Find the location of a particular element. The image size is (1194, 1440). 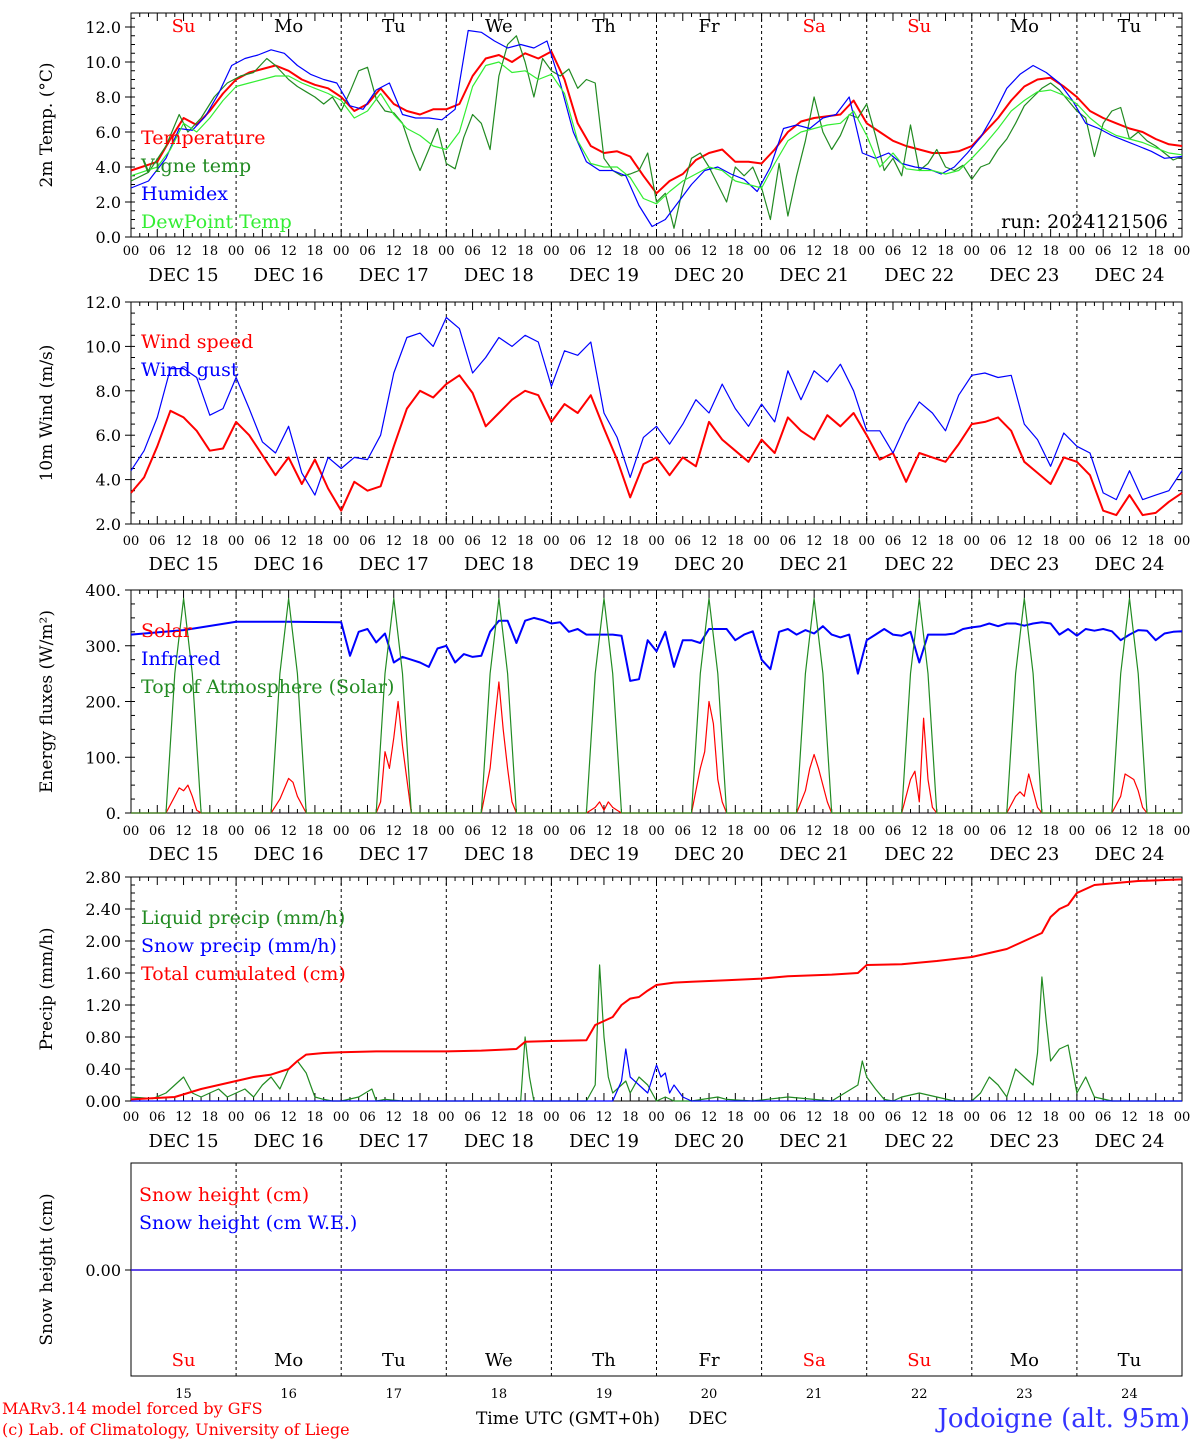

model-credit: MARv3.14 model forced by GFS is located at coordinates (132, 1408).